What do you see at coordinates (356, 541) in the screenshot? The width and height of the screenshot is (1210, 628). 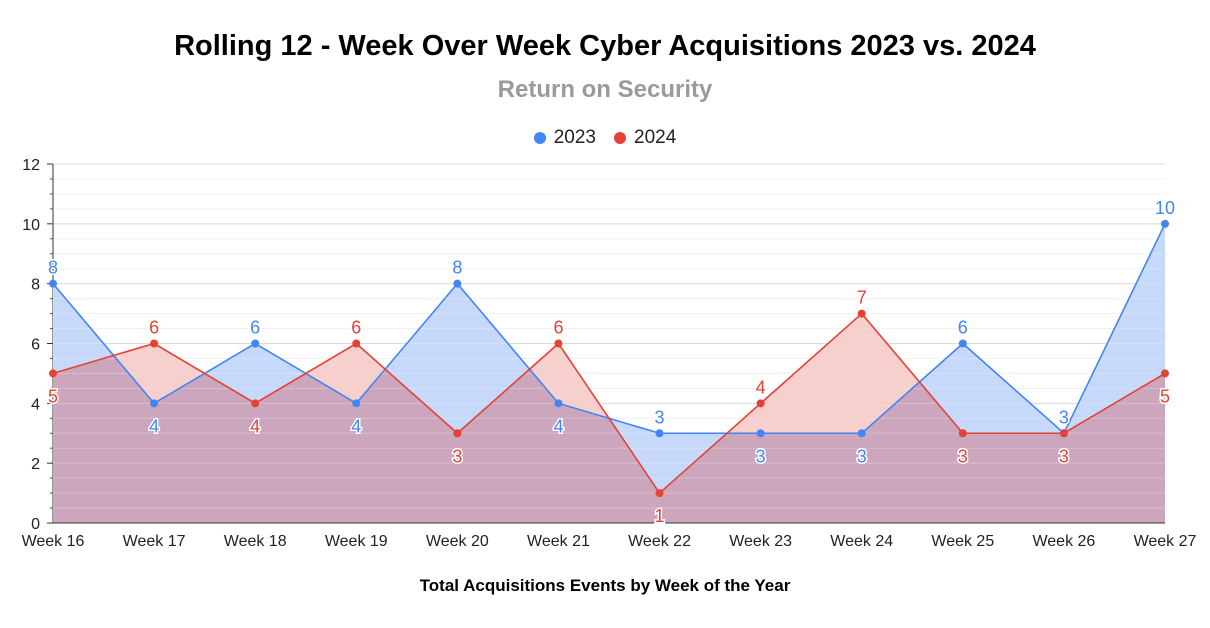 I see `x-tick-label: Week 19` at bounding box center [356, 541].